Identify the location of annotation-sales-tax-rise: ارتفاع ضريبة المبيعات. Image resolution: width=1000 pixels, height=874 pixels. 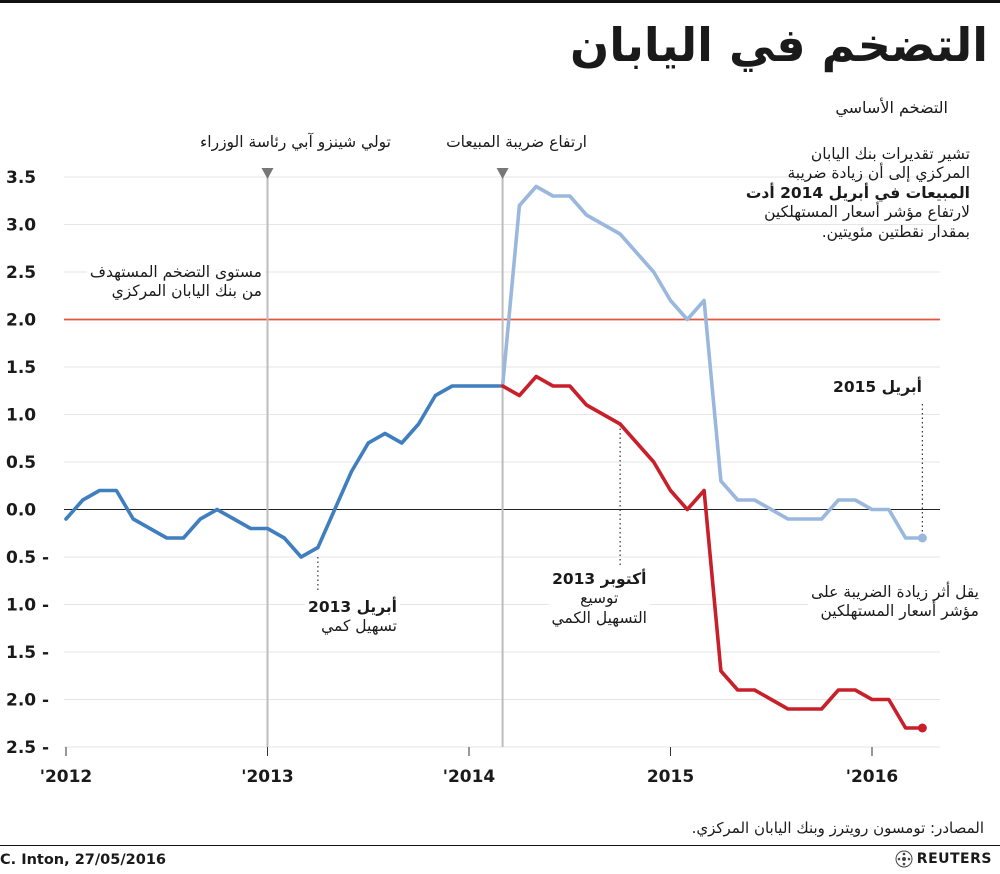
(516, 143).